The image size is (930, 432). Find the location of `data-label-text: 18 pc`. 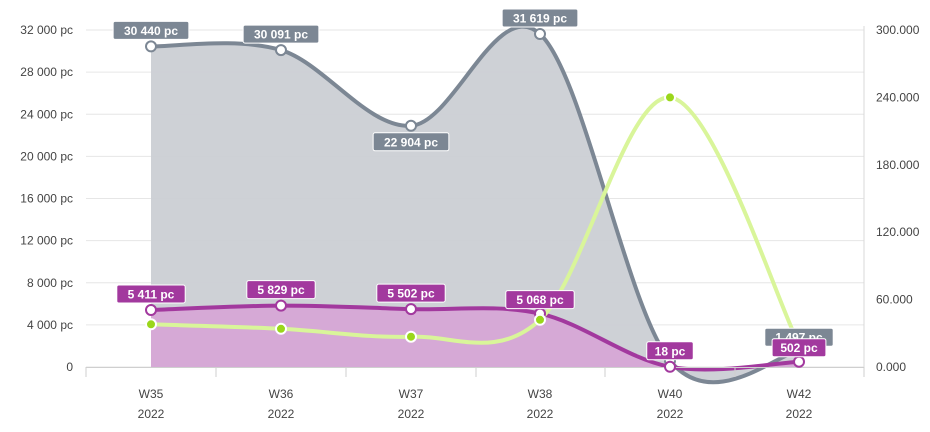

data-label-text: 18 pc is located at coordinates (670, 351).